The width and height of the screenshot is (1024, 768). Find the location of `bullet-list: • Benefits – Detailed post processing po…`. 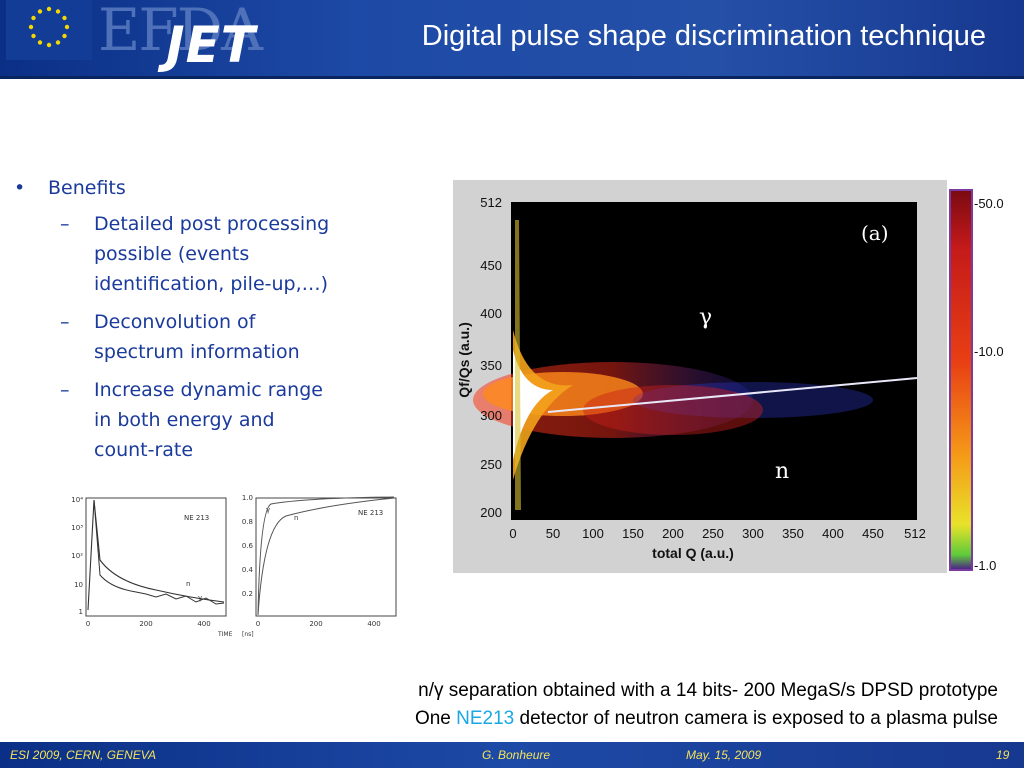

bullet-list: • Benefits – Detailed post processing po… is located at coordinates (199, 320).